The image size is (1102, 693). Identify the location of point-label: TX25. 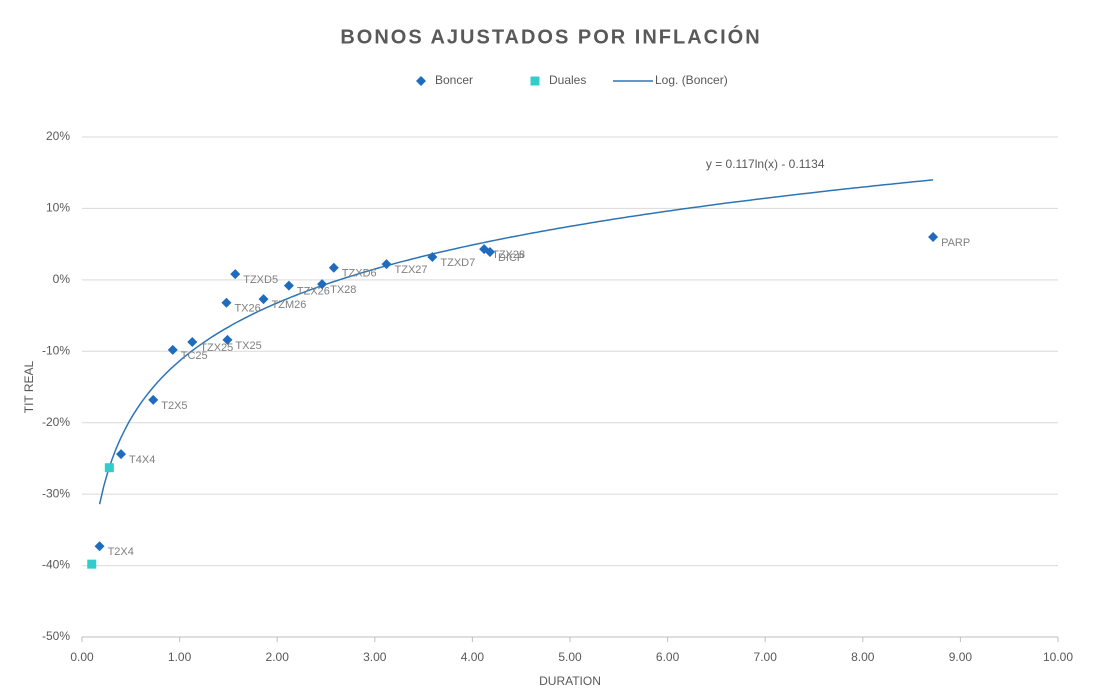
(248, 346).